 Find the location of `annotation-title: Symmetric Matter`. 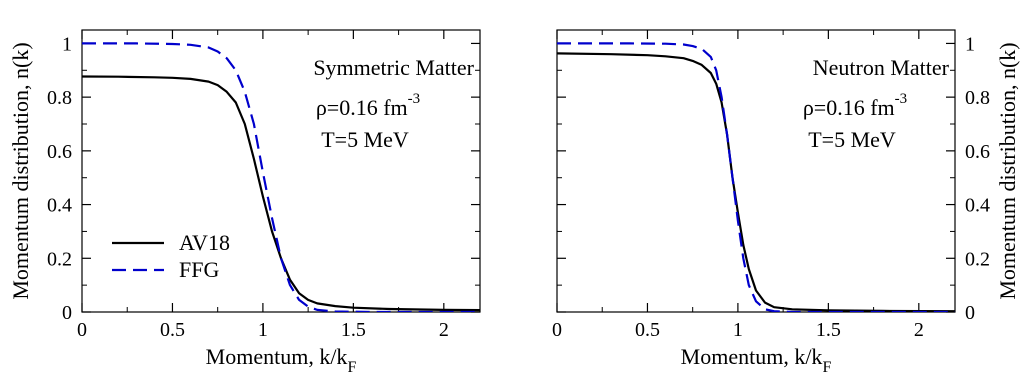

annotation-title: Symmetric Matter is located at coordinates (393, 67).